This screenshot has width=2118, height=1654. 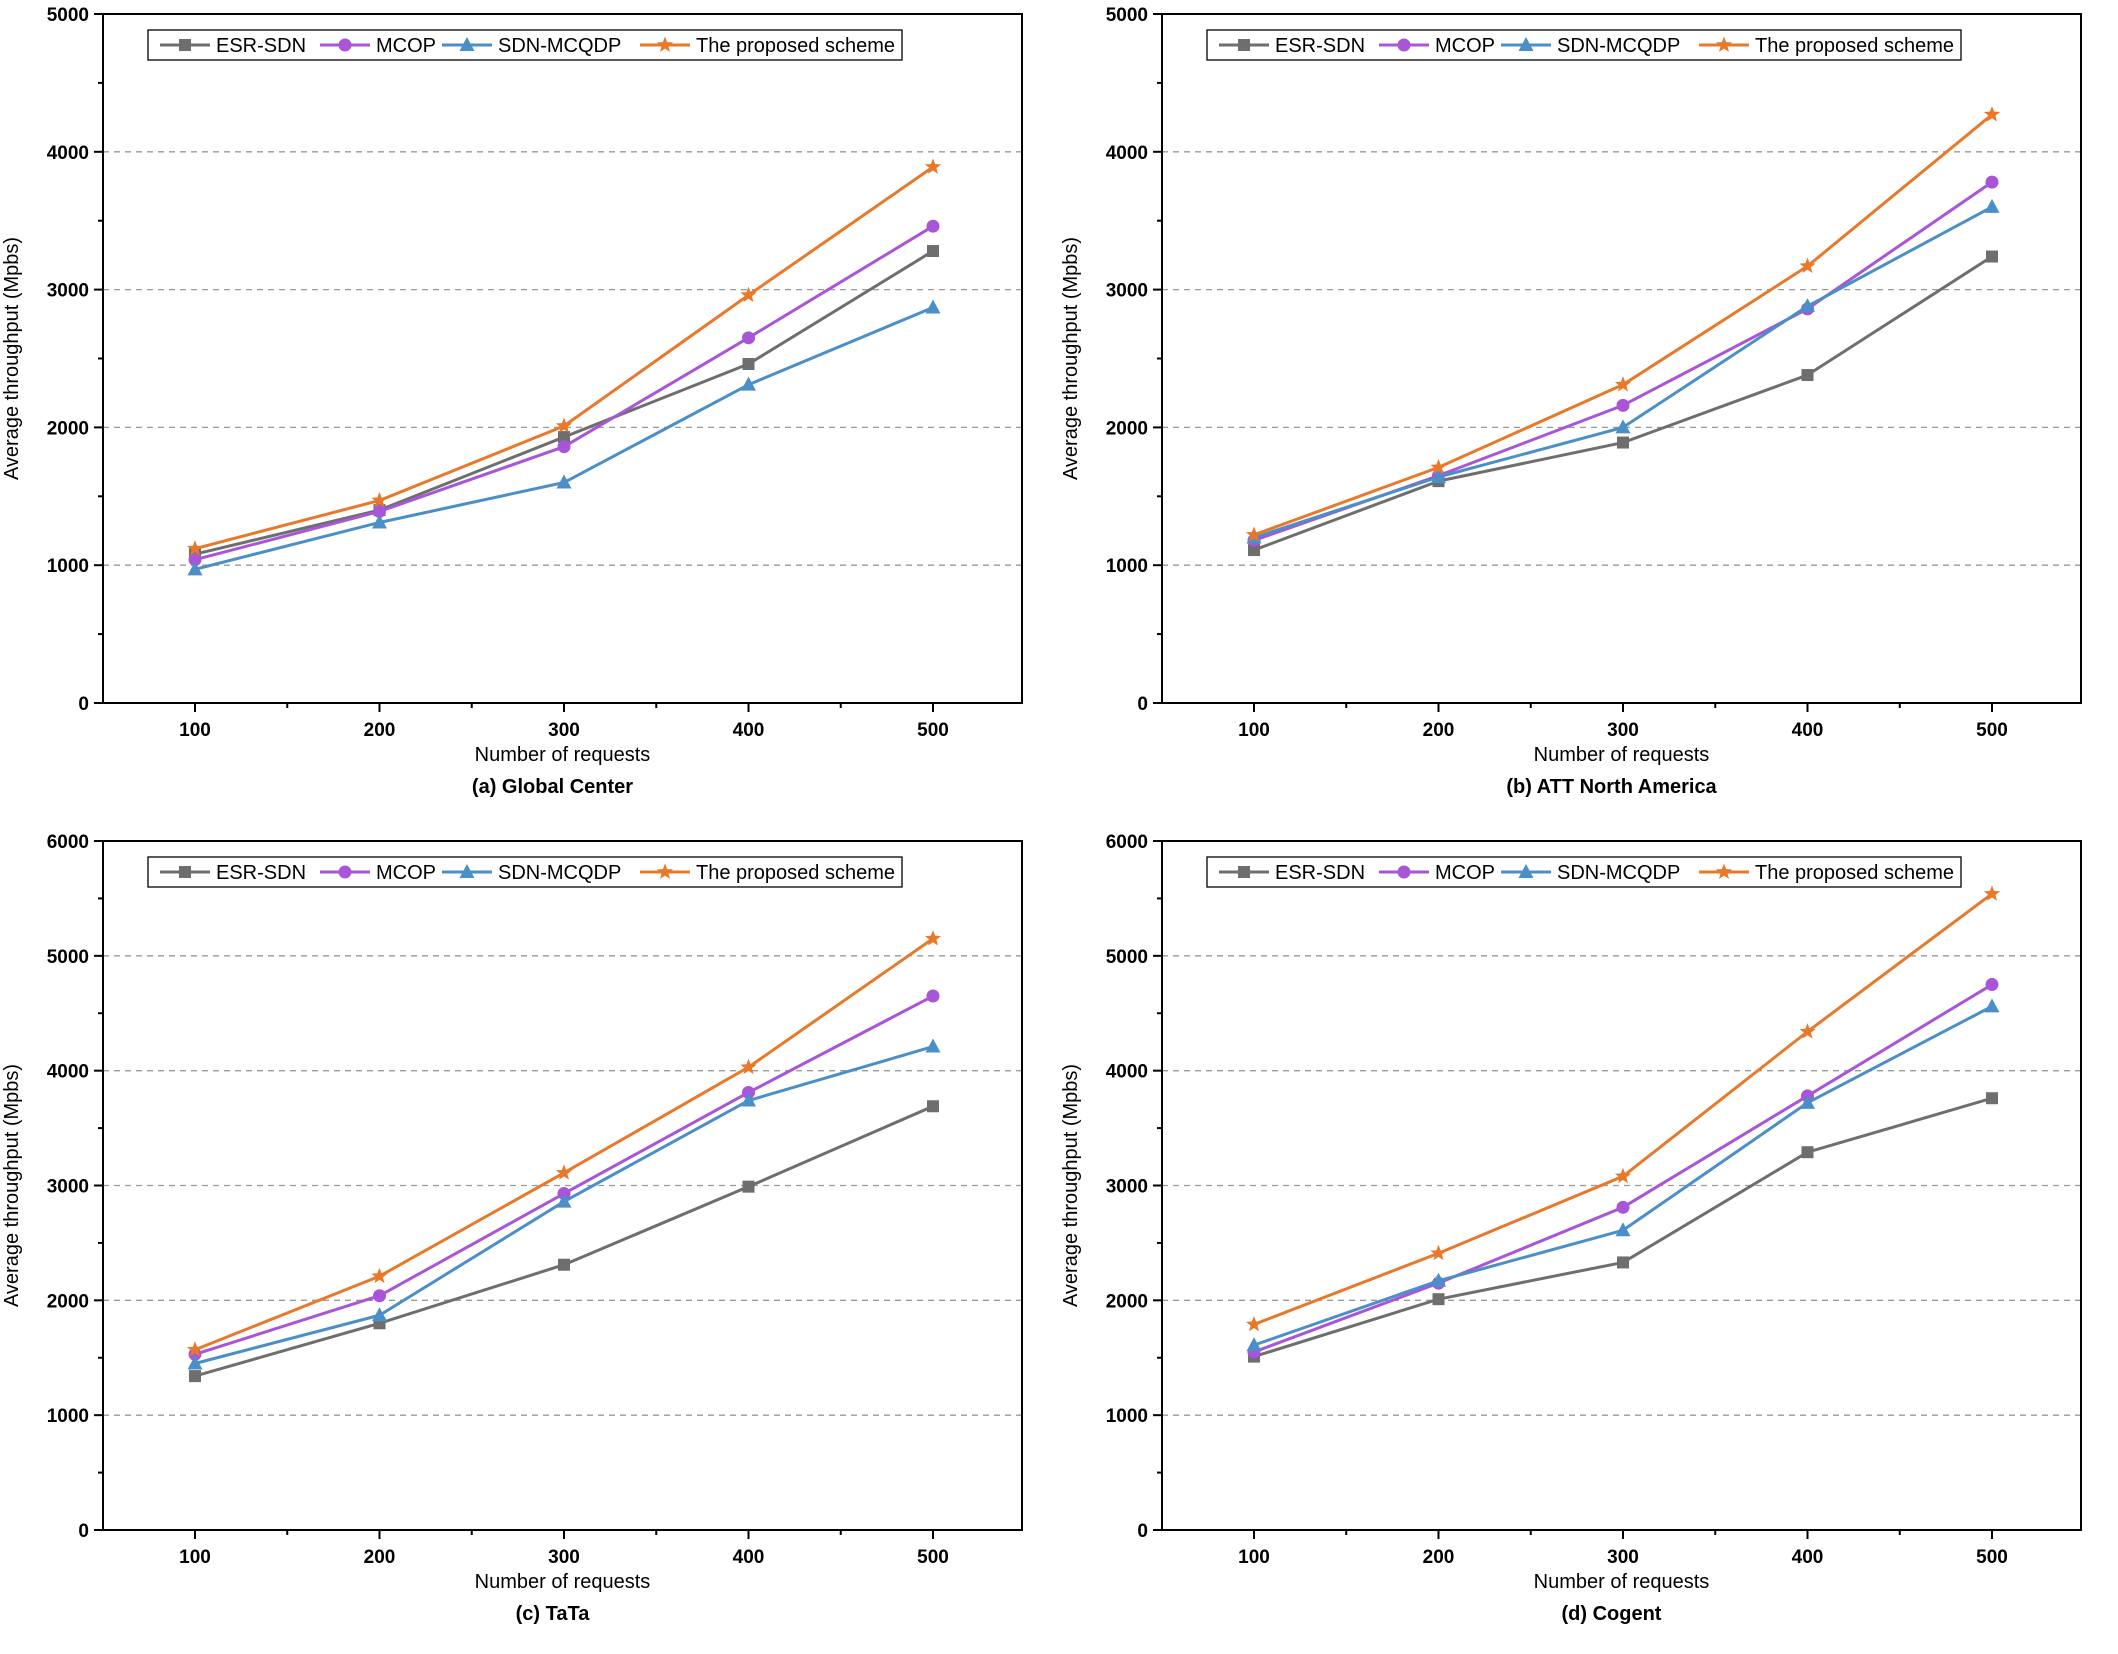 What do you see at coordinates (68, 842) in the screenshot?
I see `y-tick-label: 6000` at bounding box center [68, 842].